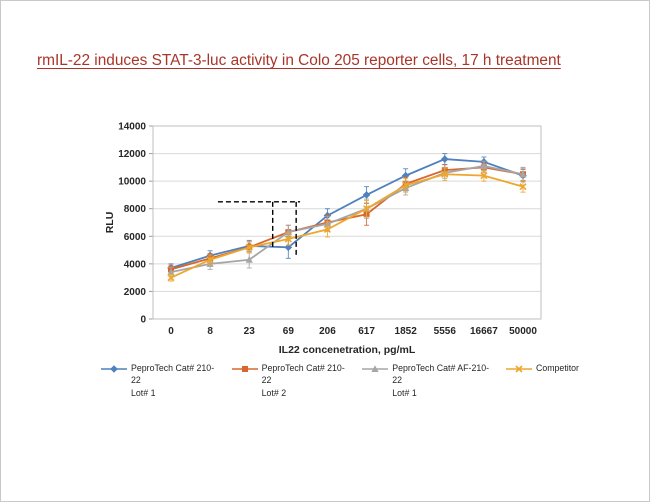  I want to click on svg-text: 1852, so click(406, 331).